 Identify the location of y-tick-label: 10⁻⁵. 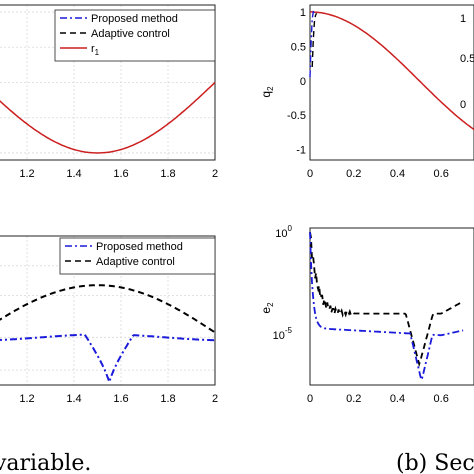
(283, 334).